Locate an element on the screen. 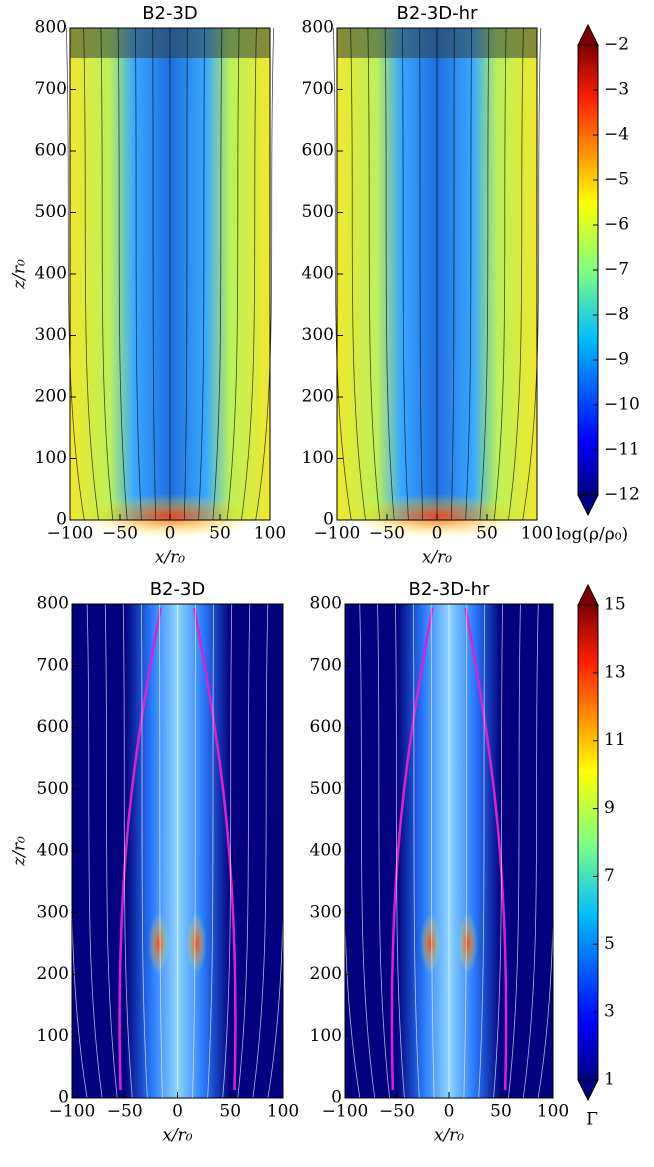 The width and height of the screenshot is (654, 1167). colorbar-tick-label: −9 is located at coordinates (616, 360).